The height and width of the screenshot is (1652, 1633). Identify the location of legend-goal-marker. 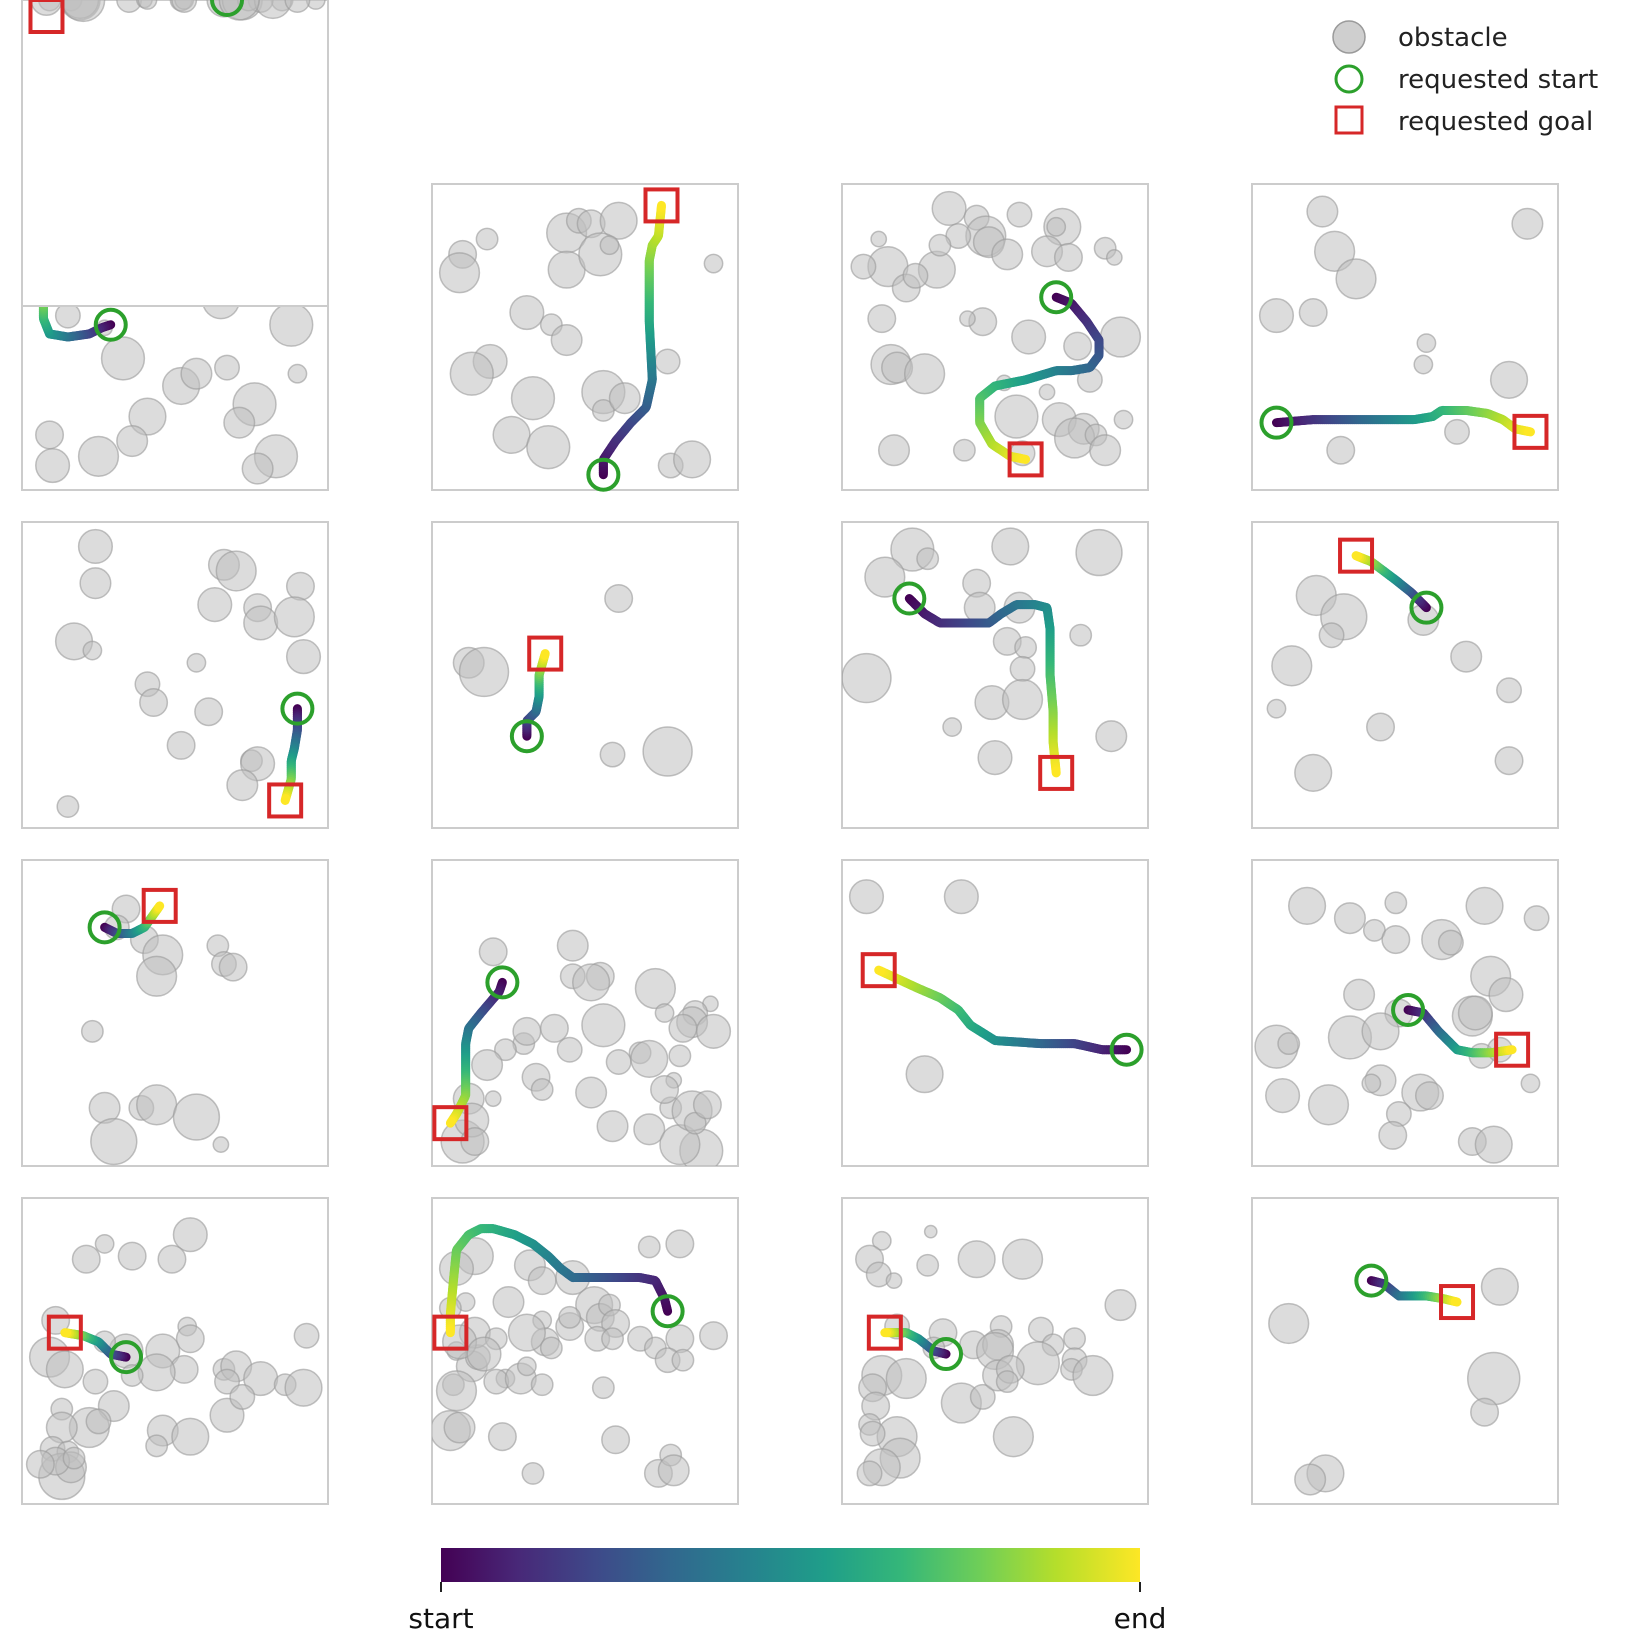
(1349, 120).